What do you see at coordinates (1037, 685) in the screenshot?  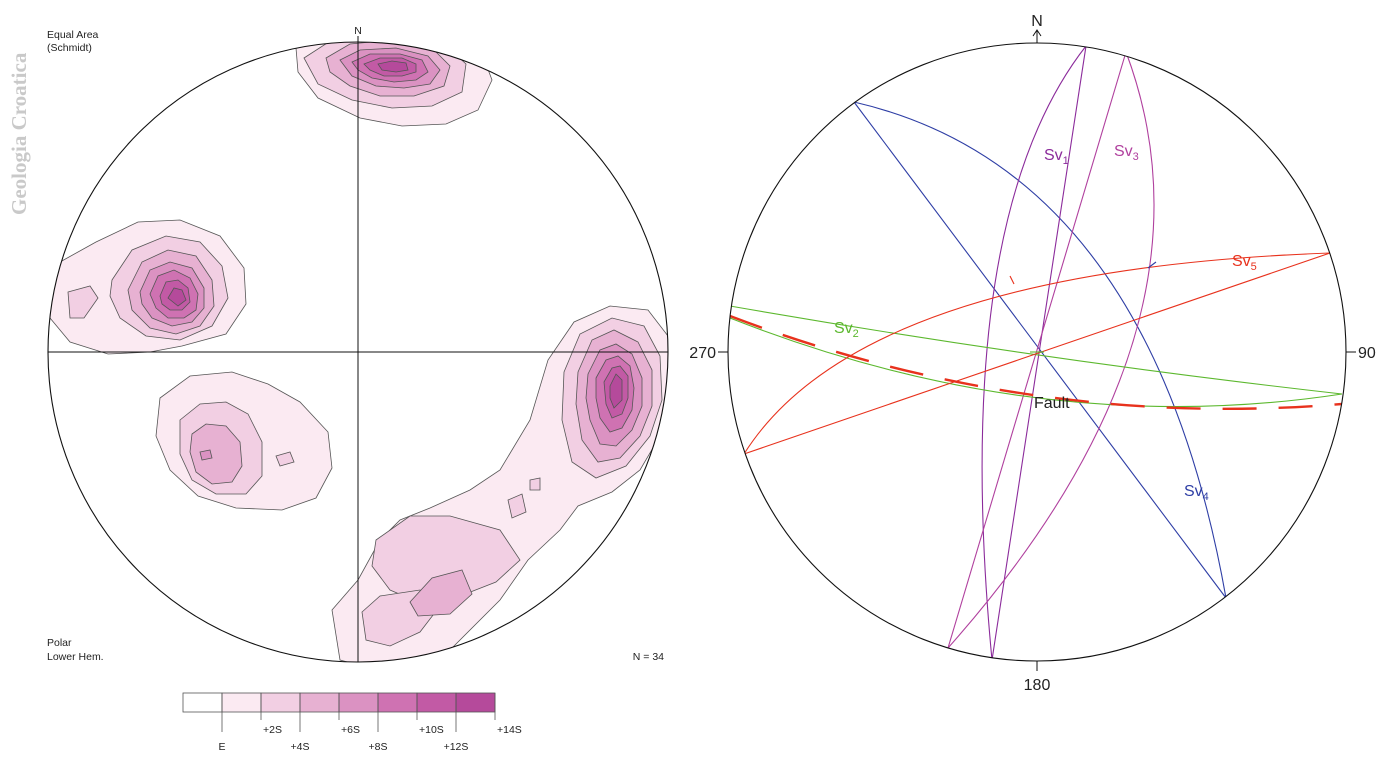 I see `label-180: 180` at bounding box center [1037, 685].